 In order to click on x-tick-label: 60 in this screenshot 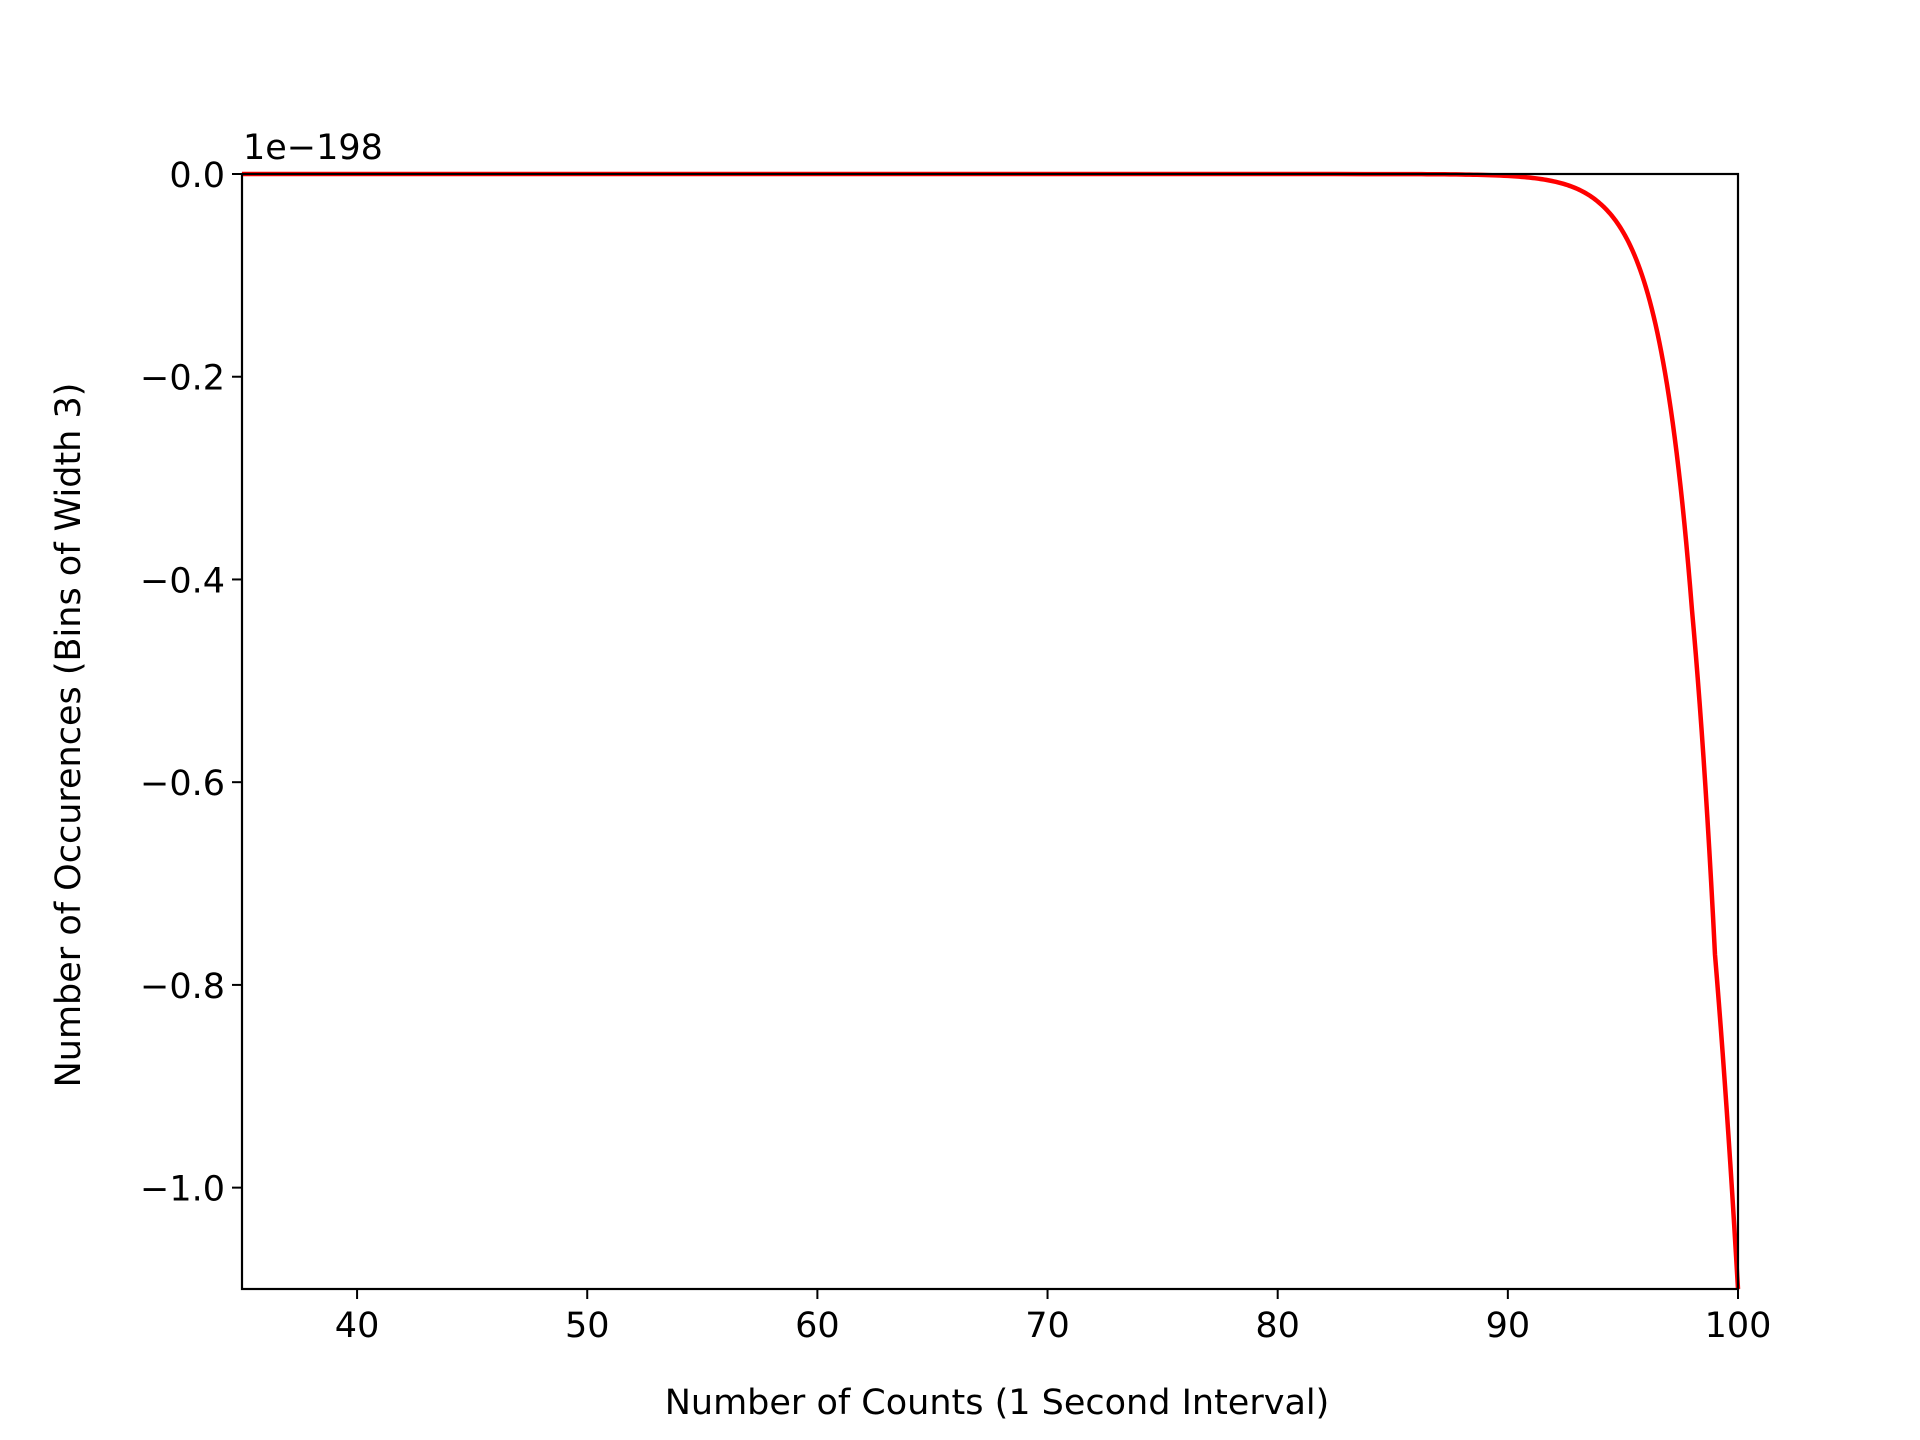, I will do `click(817, 1326)`.